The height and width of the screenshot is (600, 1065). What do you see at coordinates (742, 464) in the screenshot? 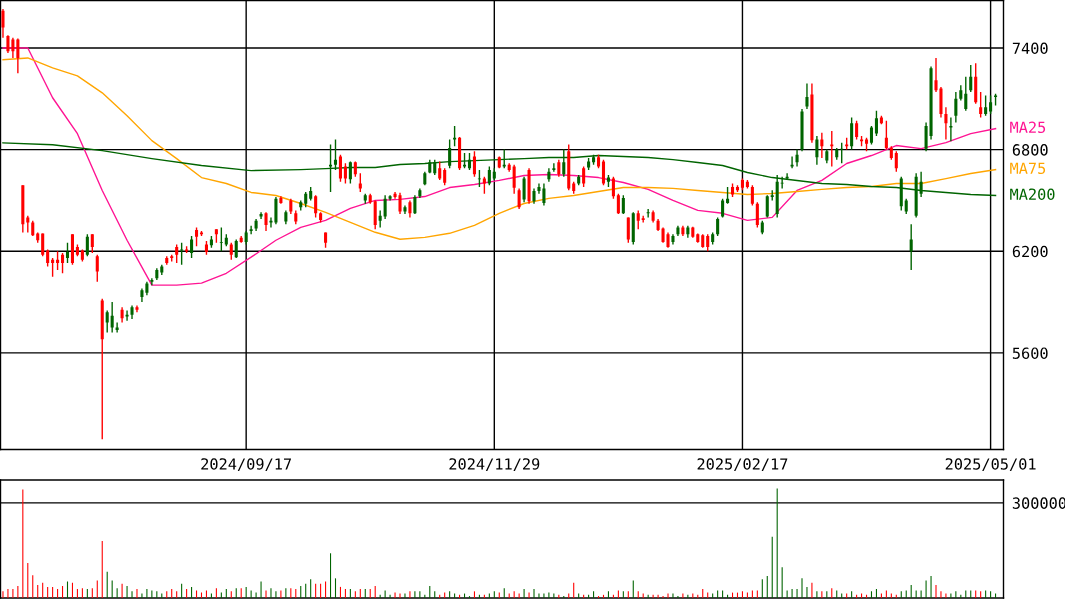
I see `x-tick-label: 2025/02/17` at bounding box center [742, 464].